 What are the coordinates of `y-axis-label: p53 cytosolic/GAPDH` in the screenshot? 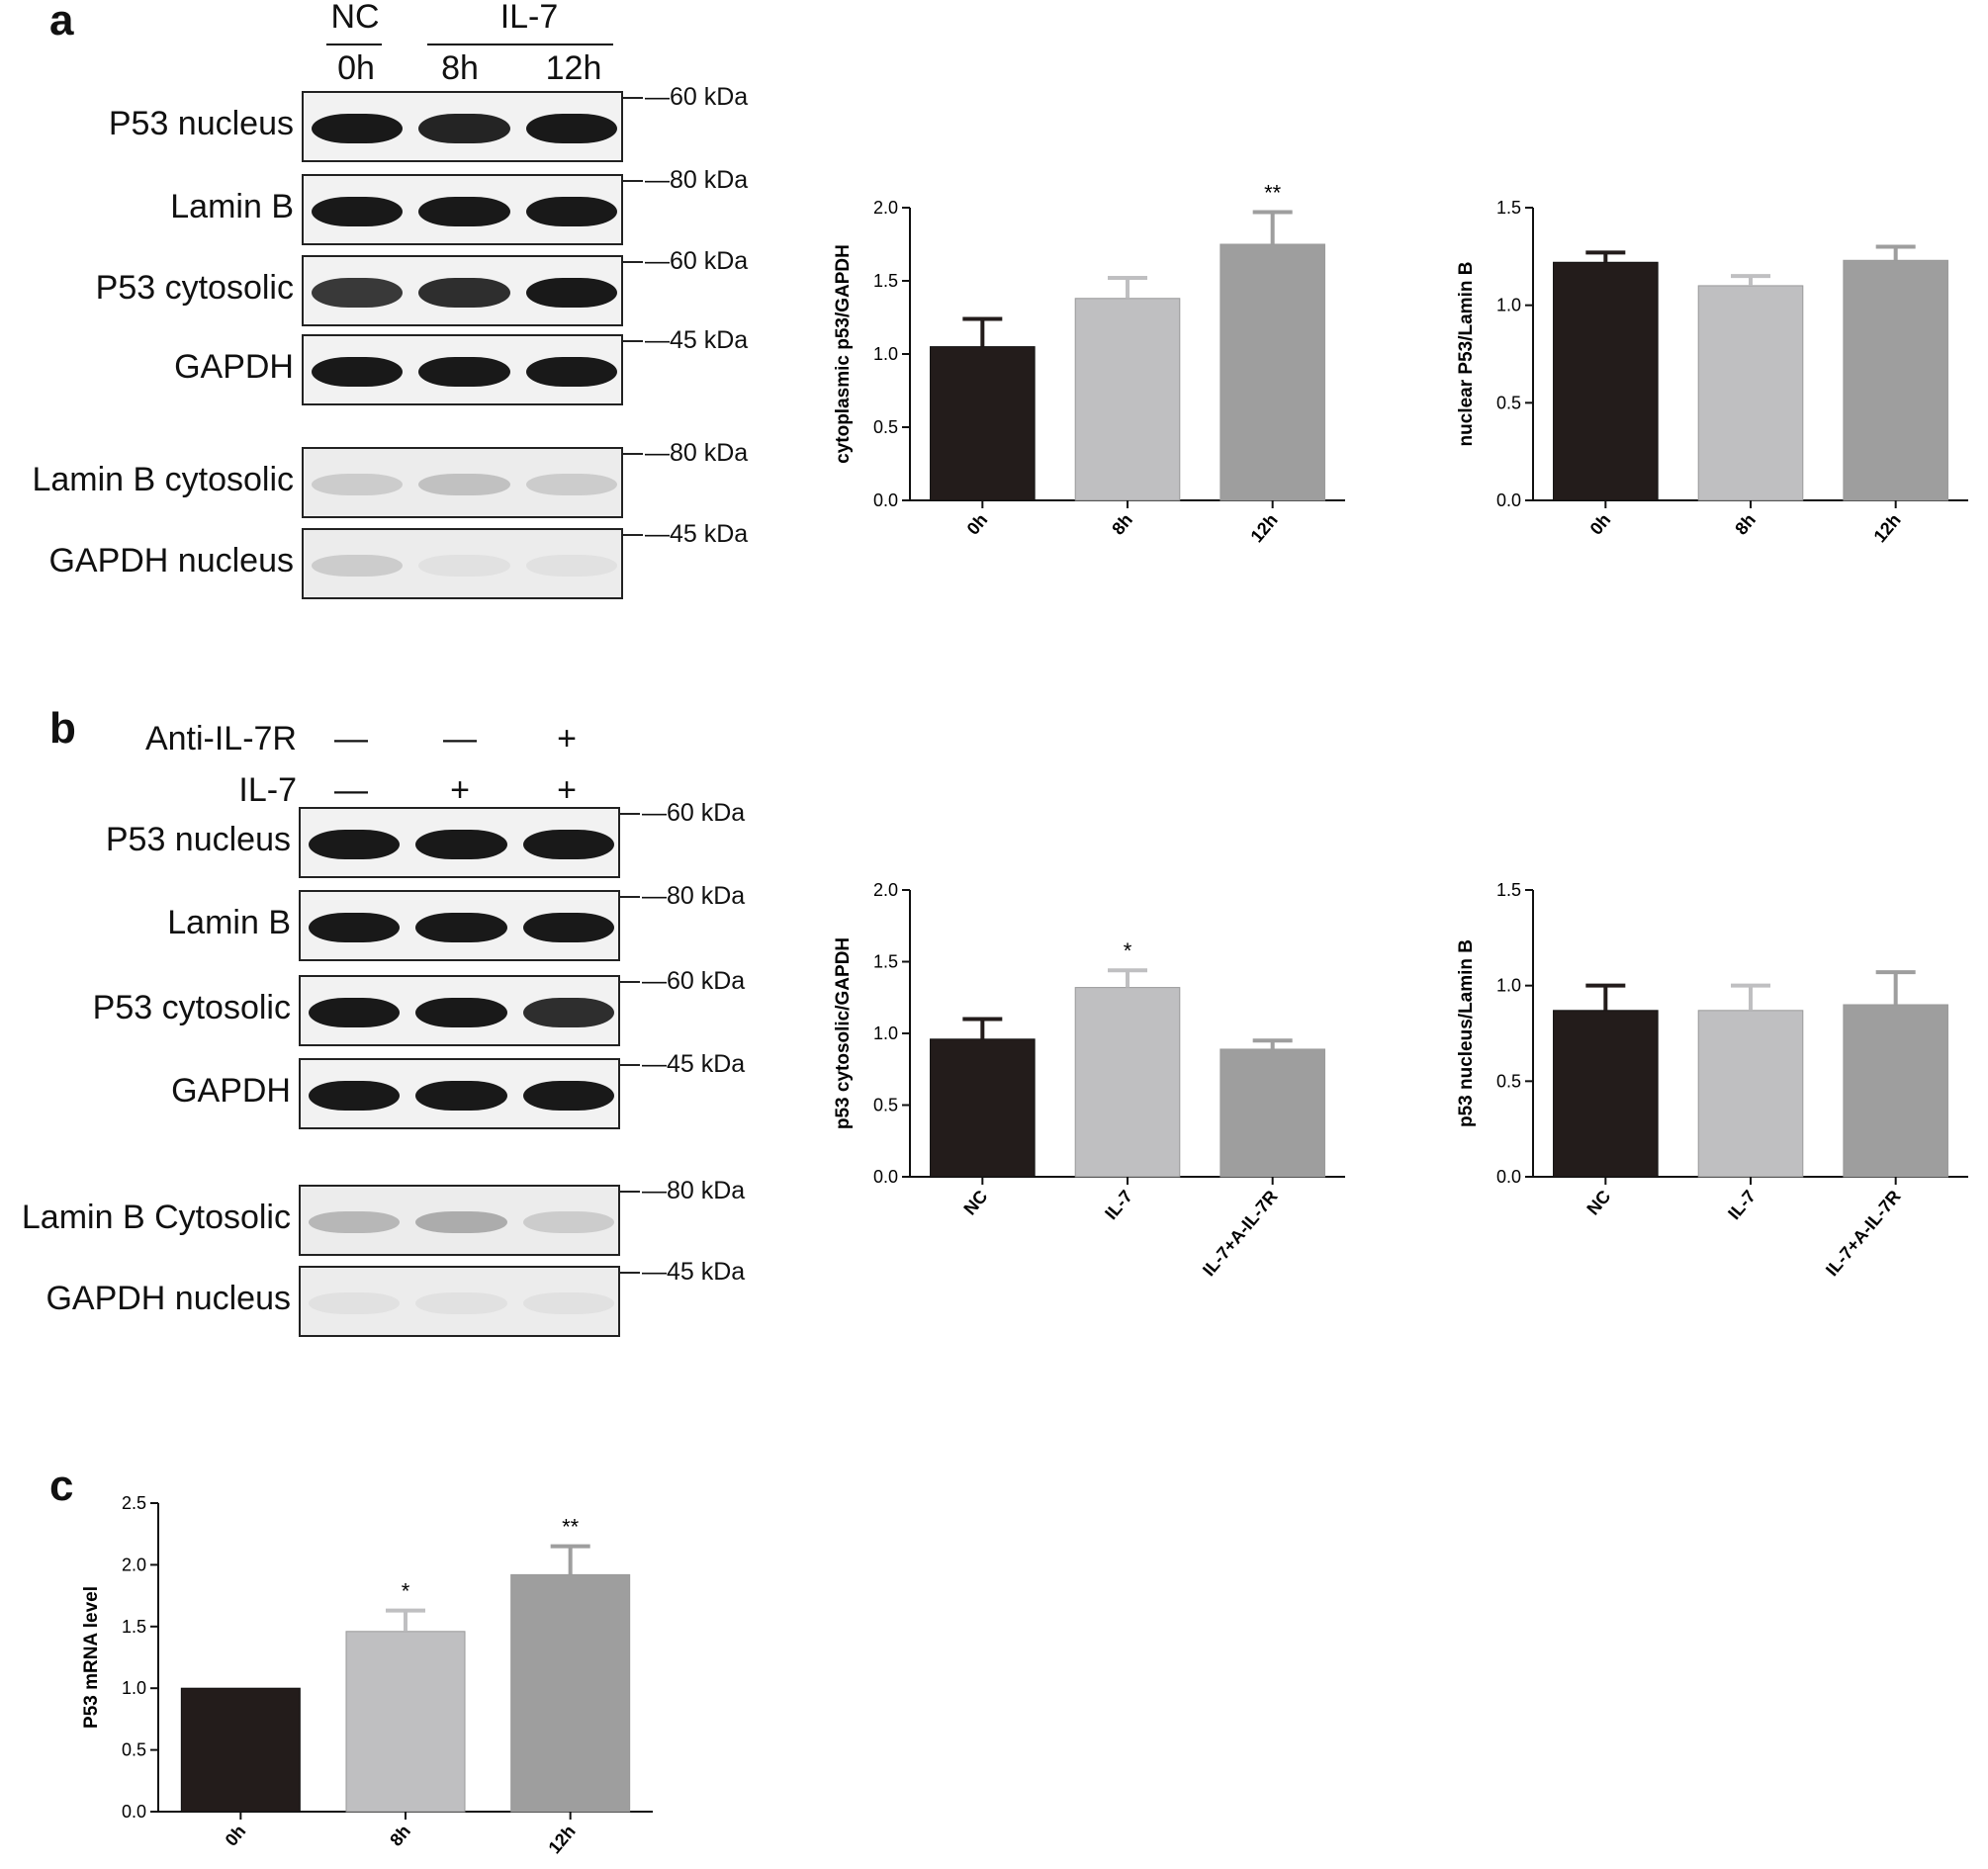 It's located at (843, 1033).